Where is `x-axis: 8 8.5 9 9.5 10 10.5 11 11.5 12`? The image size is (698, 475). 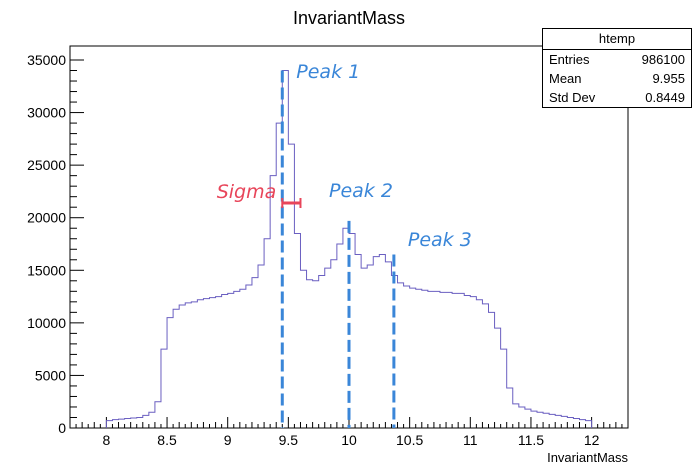 x-axis: 8 8.5 9 9.5 10 10.5 11 11.5 12 is located at coordinates (349, 432).